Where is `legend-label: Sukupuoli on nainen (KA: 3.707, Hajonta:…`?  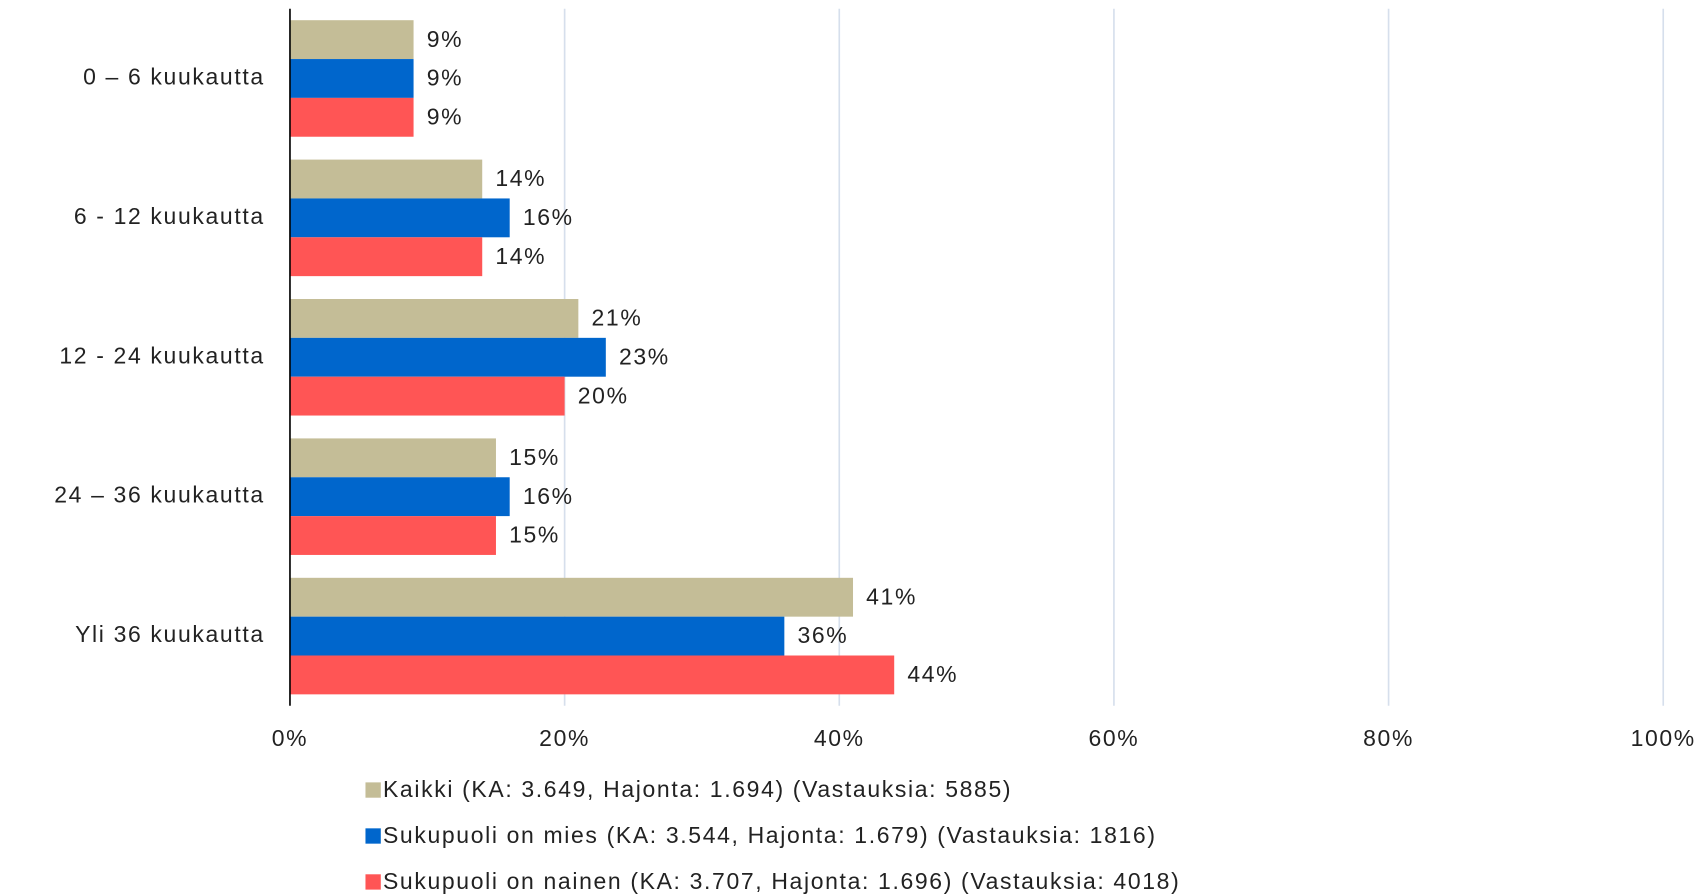 legend-label: Sukupuoli on nainen (KA: 3.707, Hajonta:… is located at coordinates (781, 881).